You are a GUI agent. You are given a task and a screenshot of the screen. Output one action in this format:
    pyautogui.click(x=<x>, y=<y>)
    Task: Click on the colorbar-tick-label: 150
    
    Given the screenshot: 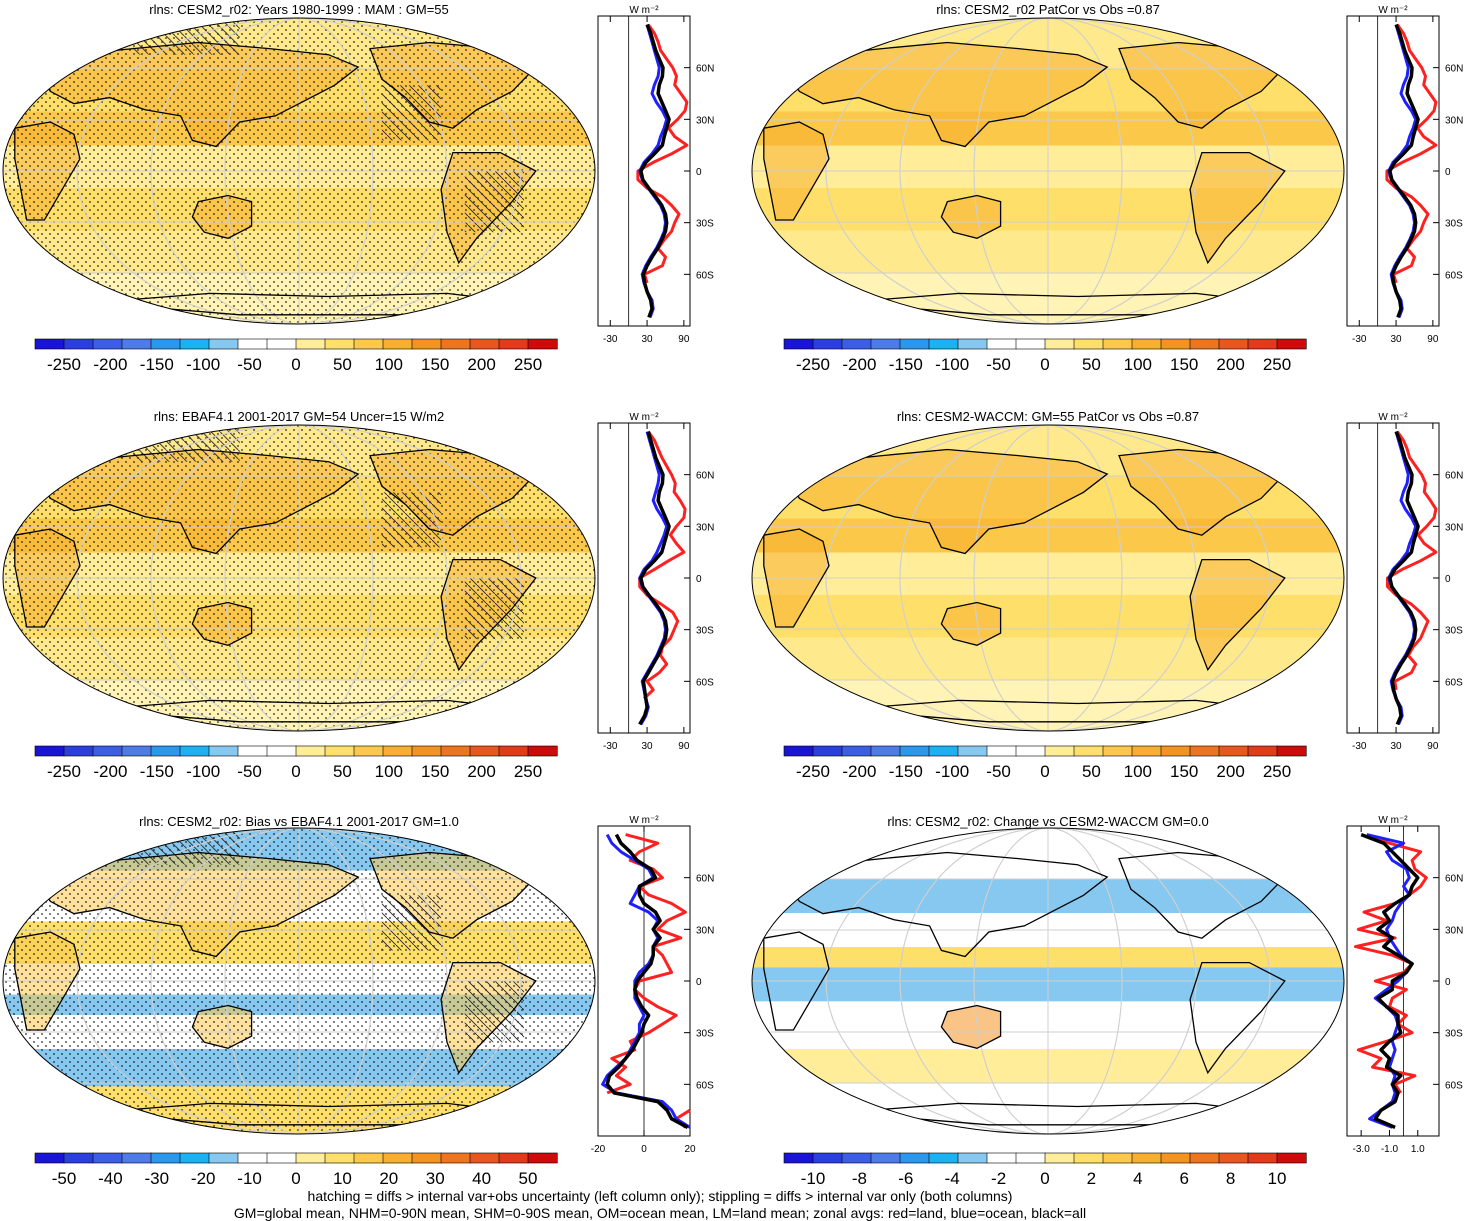 What is the action you would take?
    pyautogui.click(x=435, y=771)
    